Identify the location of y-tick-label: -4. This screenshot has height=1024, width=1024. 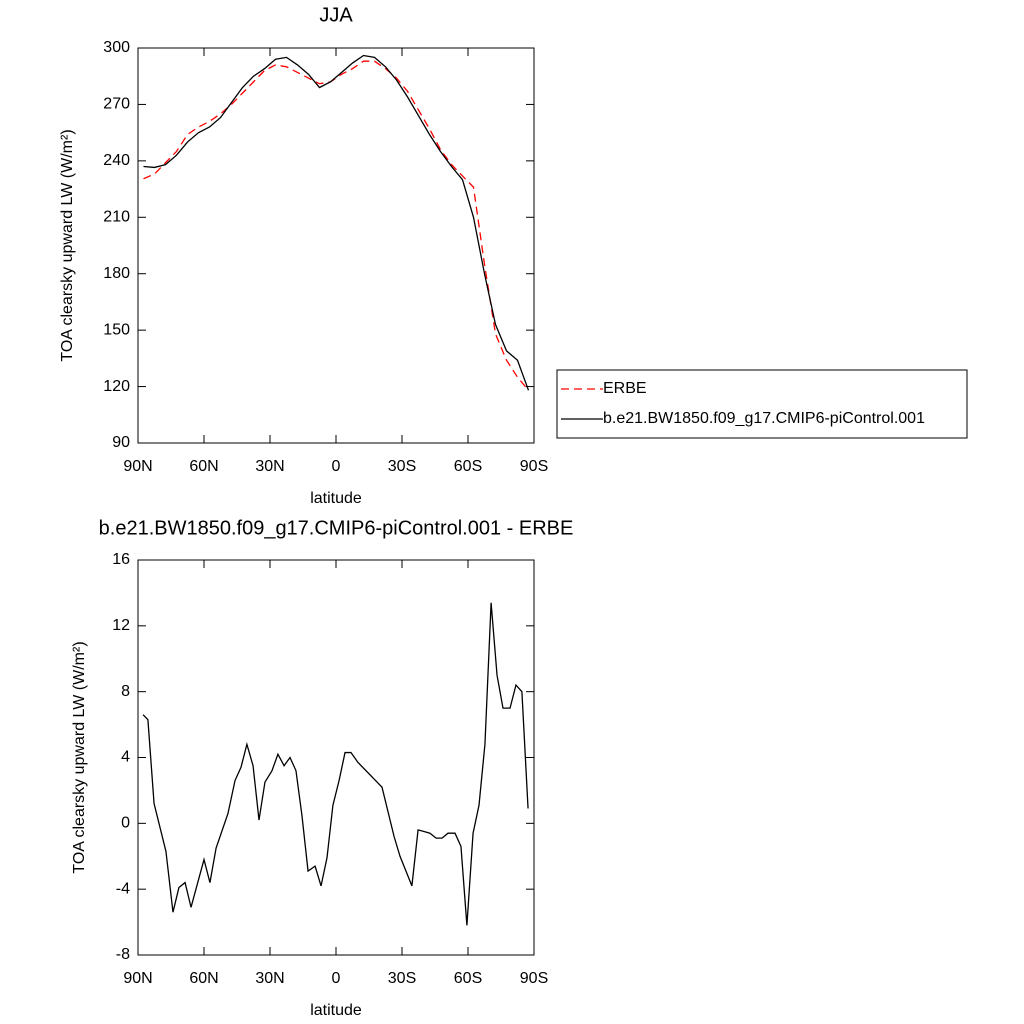
(123, 888).